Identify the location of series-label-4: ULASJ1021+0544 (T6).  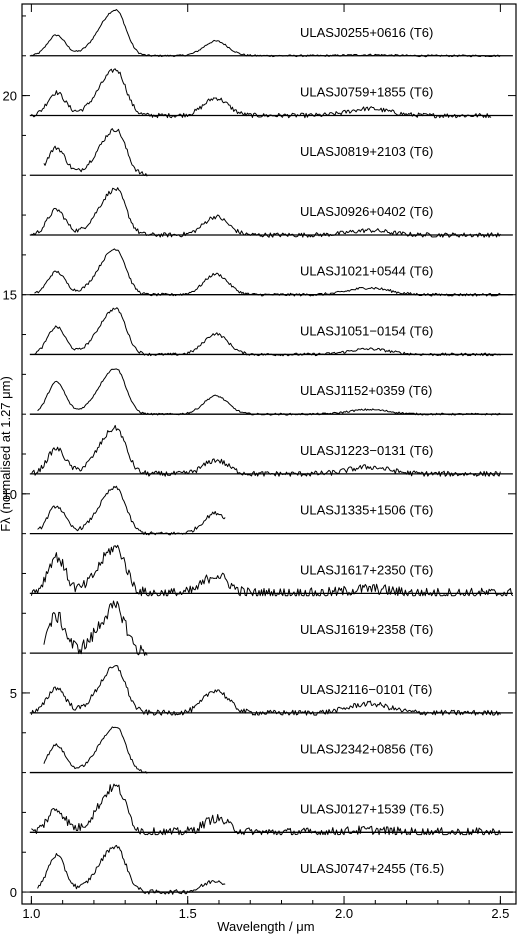
(366, 271).